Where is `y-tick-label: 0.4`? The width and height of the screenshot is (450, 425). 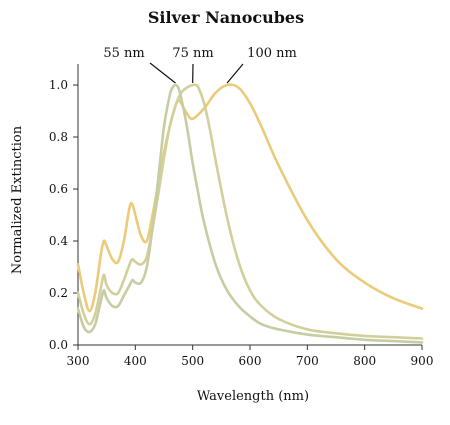
y-tick-label: 0.4 is located at coordinates (58, 241).